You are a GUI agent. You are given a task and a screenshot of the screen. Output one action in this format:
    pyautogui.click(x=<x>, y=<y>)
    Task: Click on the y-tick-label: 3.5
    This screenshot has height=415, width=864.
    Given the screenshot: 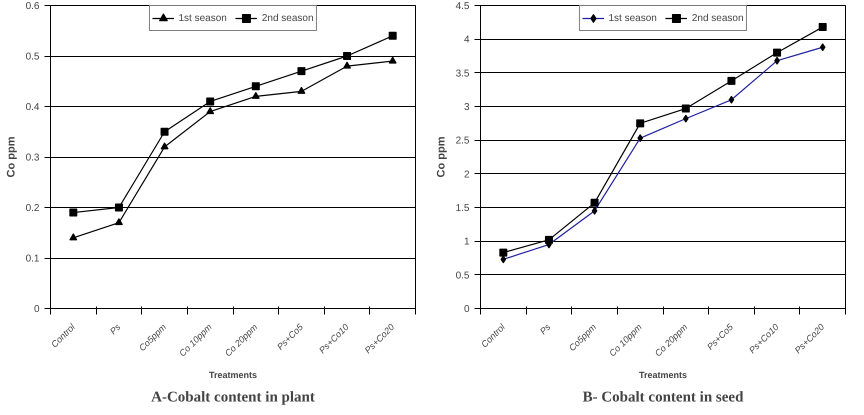 What is the action you would take?
    pyautogui.click(x=463, y=74)
    